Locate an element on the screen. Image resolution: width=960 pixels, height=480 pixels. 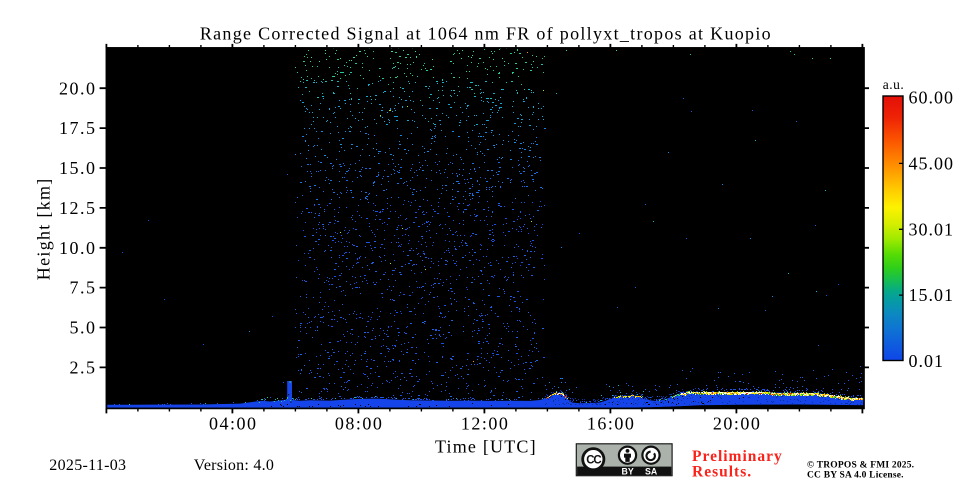
svg-text: 04:00 is located at coordinates (233, 424).